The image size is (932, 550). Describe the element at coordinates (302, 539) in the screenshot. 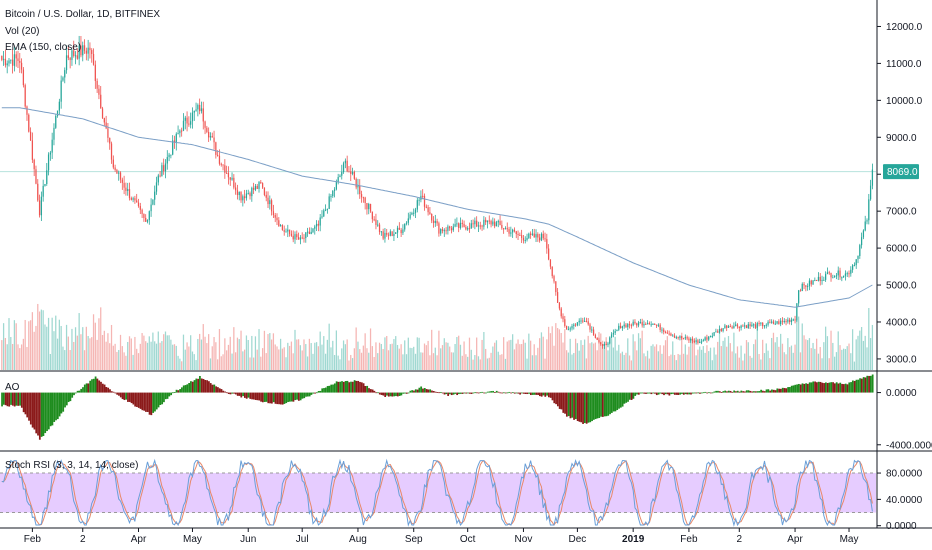

I see `x-tick-label: Jul` at that location.